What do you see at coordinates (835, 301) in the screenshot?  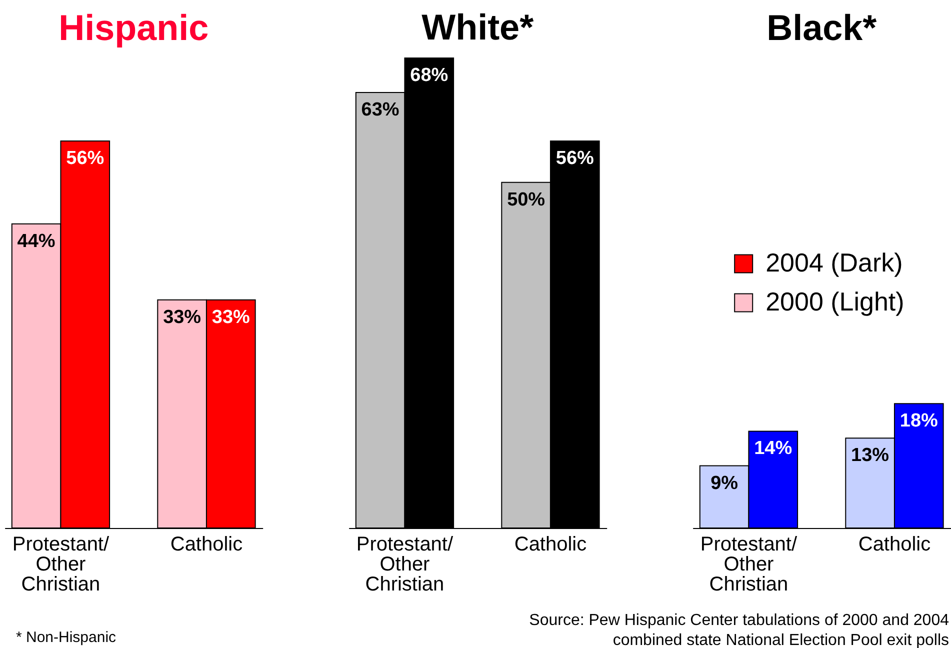 I see `legend-label: 2000 (Light)` at bounding box center [835, 301].